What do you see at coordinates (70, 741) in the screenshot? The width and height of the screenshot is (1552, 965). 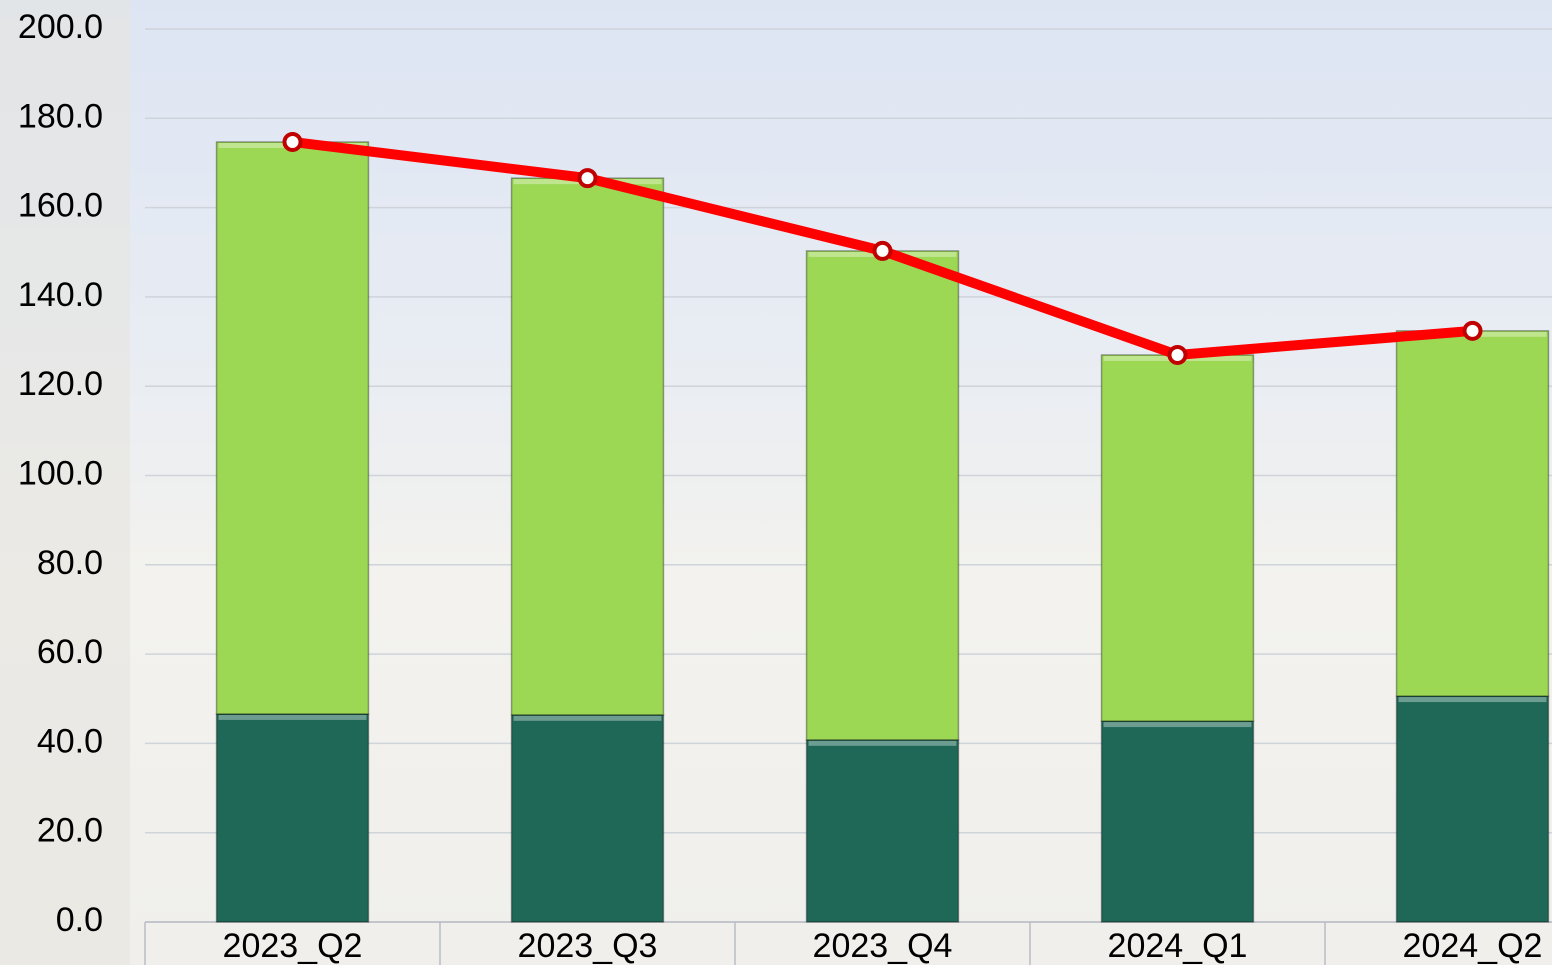 I see `y-tick-label: 40.0` at bounding box center [70, 741].